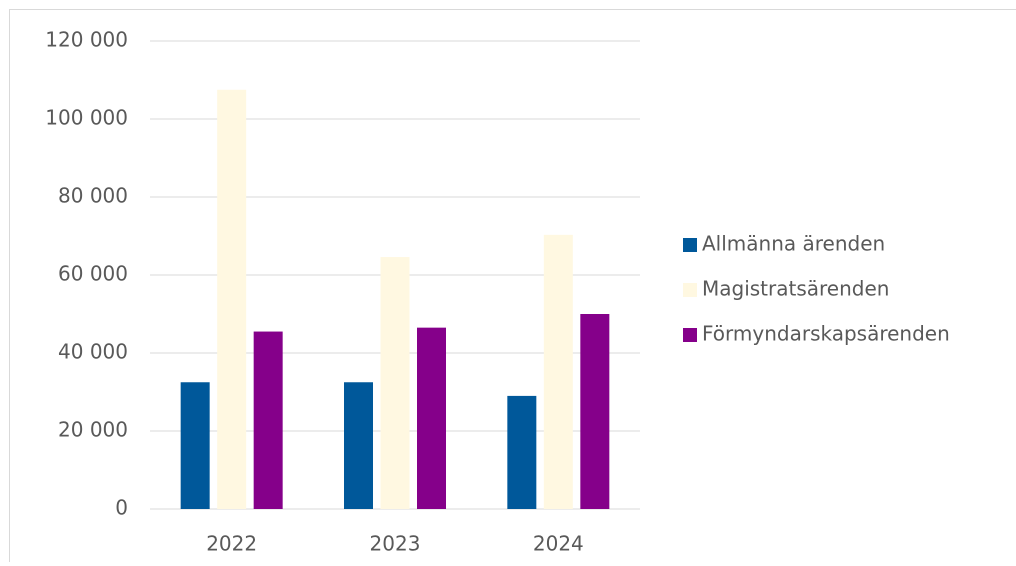  Describe the element at coordinates (121, 508) in the screenshot. I see `y-tick-label: 0` at that location.